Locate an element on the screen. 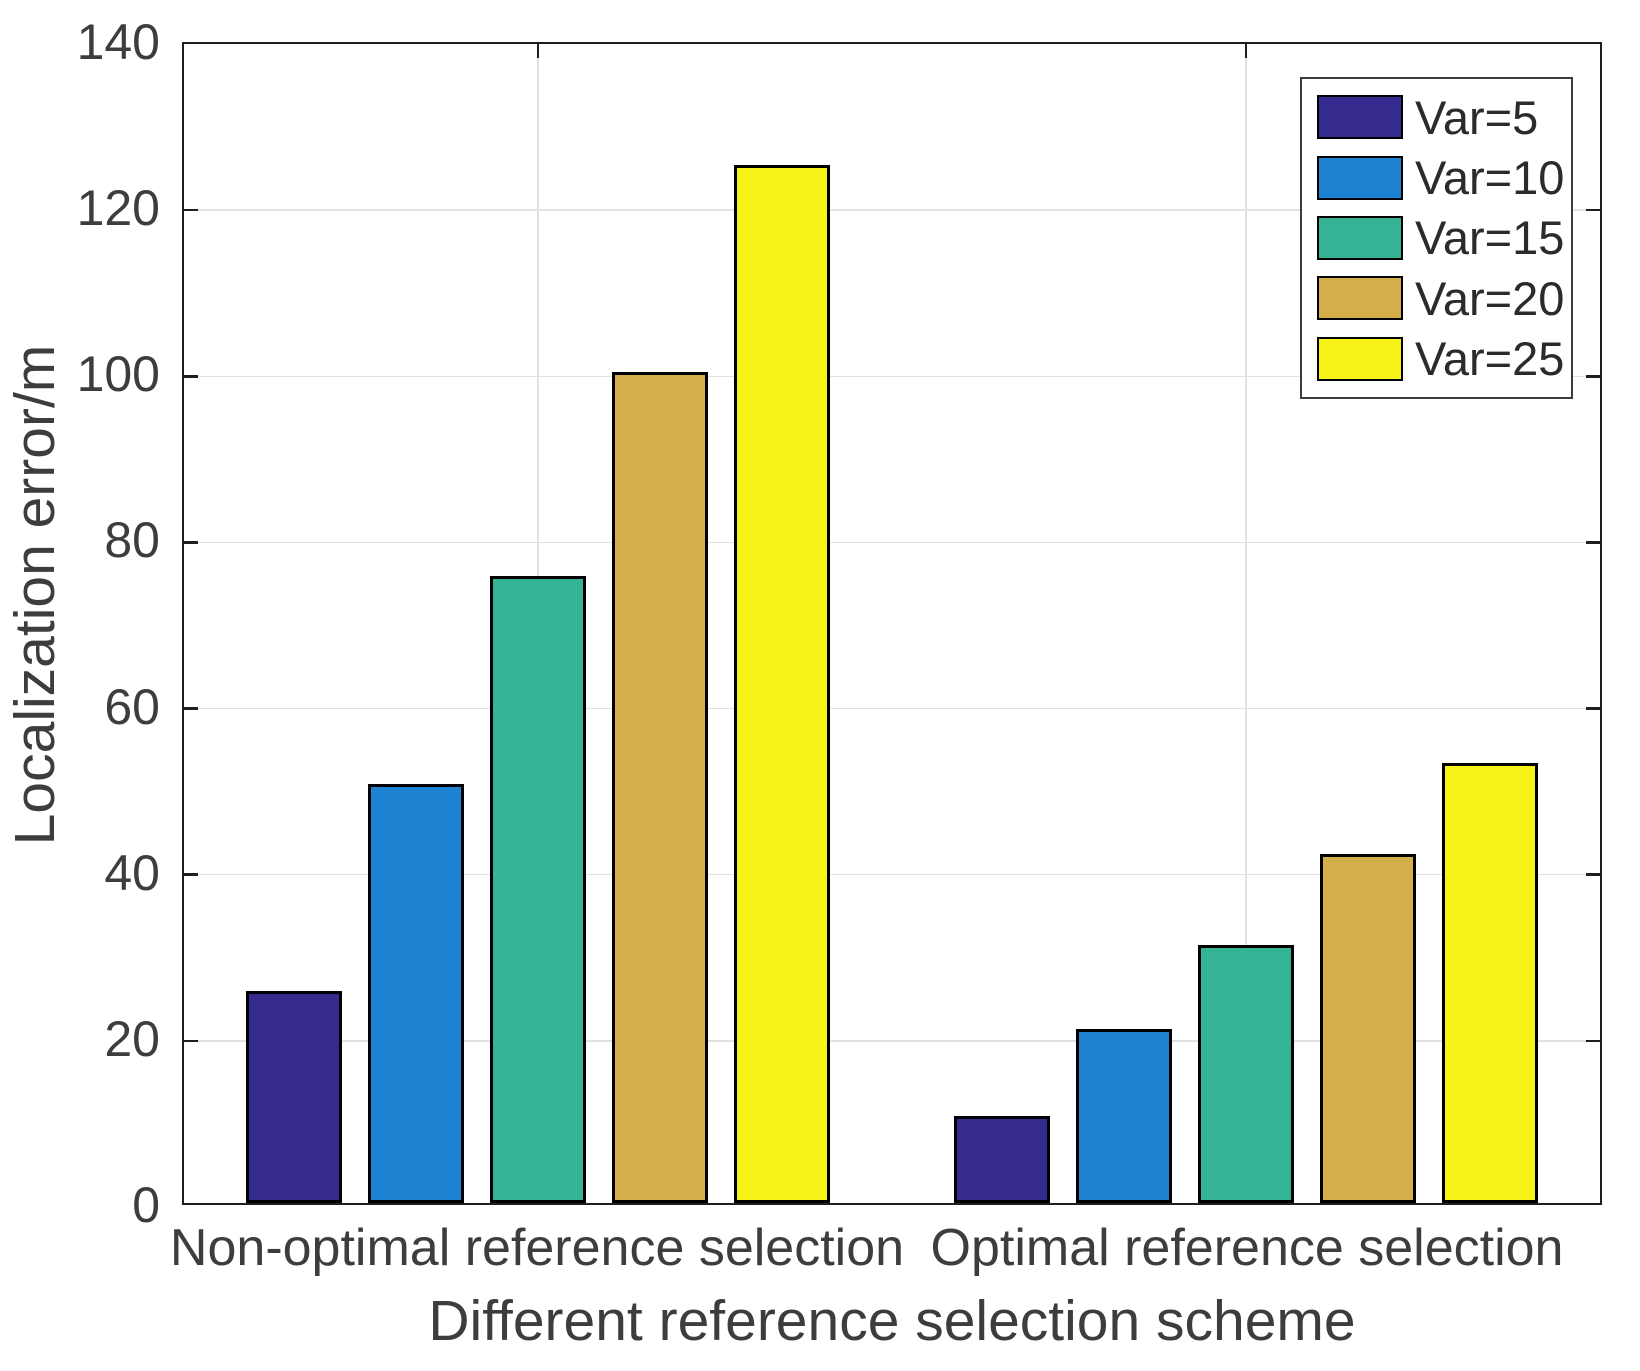 Image resolution: width=1640 pixels, height=1371 pixels. legend-entry: Var=5 is located at coordinates (1436, 117).